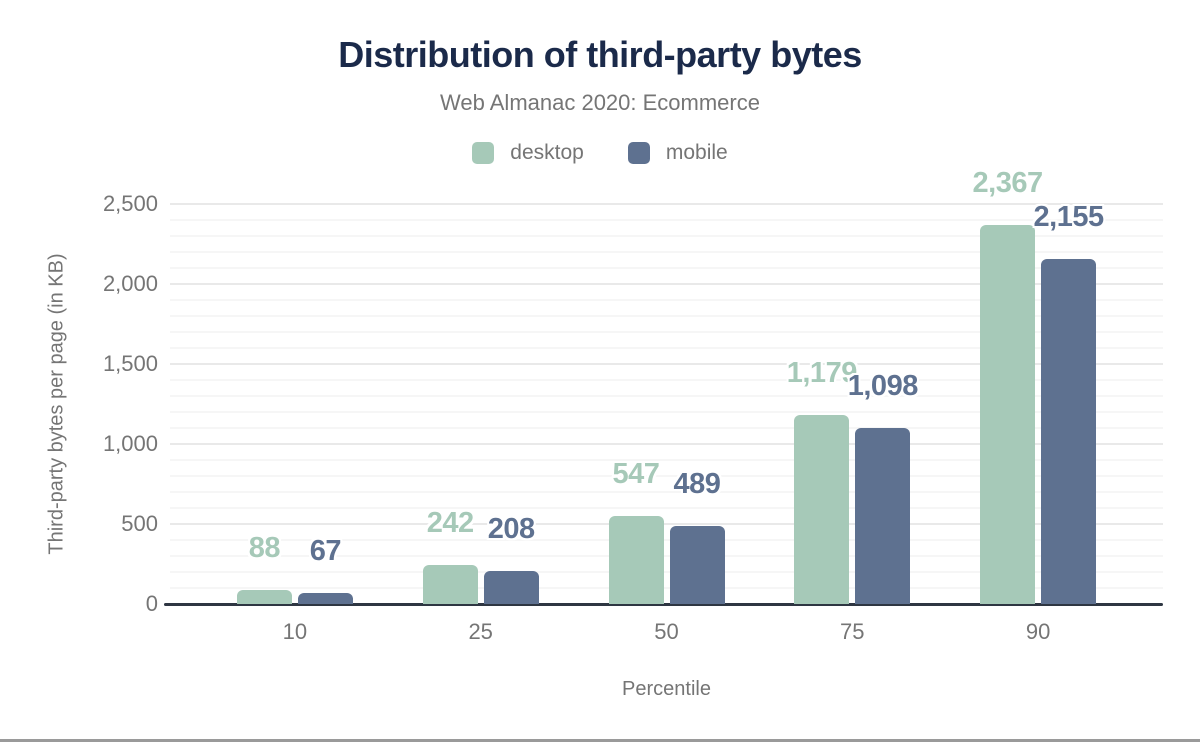  Describe the element at coordinates (130, 363) in the screenshot. I see `y-tick-label: 1,500` at that location.